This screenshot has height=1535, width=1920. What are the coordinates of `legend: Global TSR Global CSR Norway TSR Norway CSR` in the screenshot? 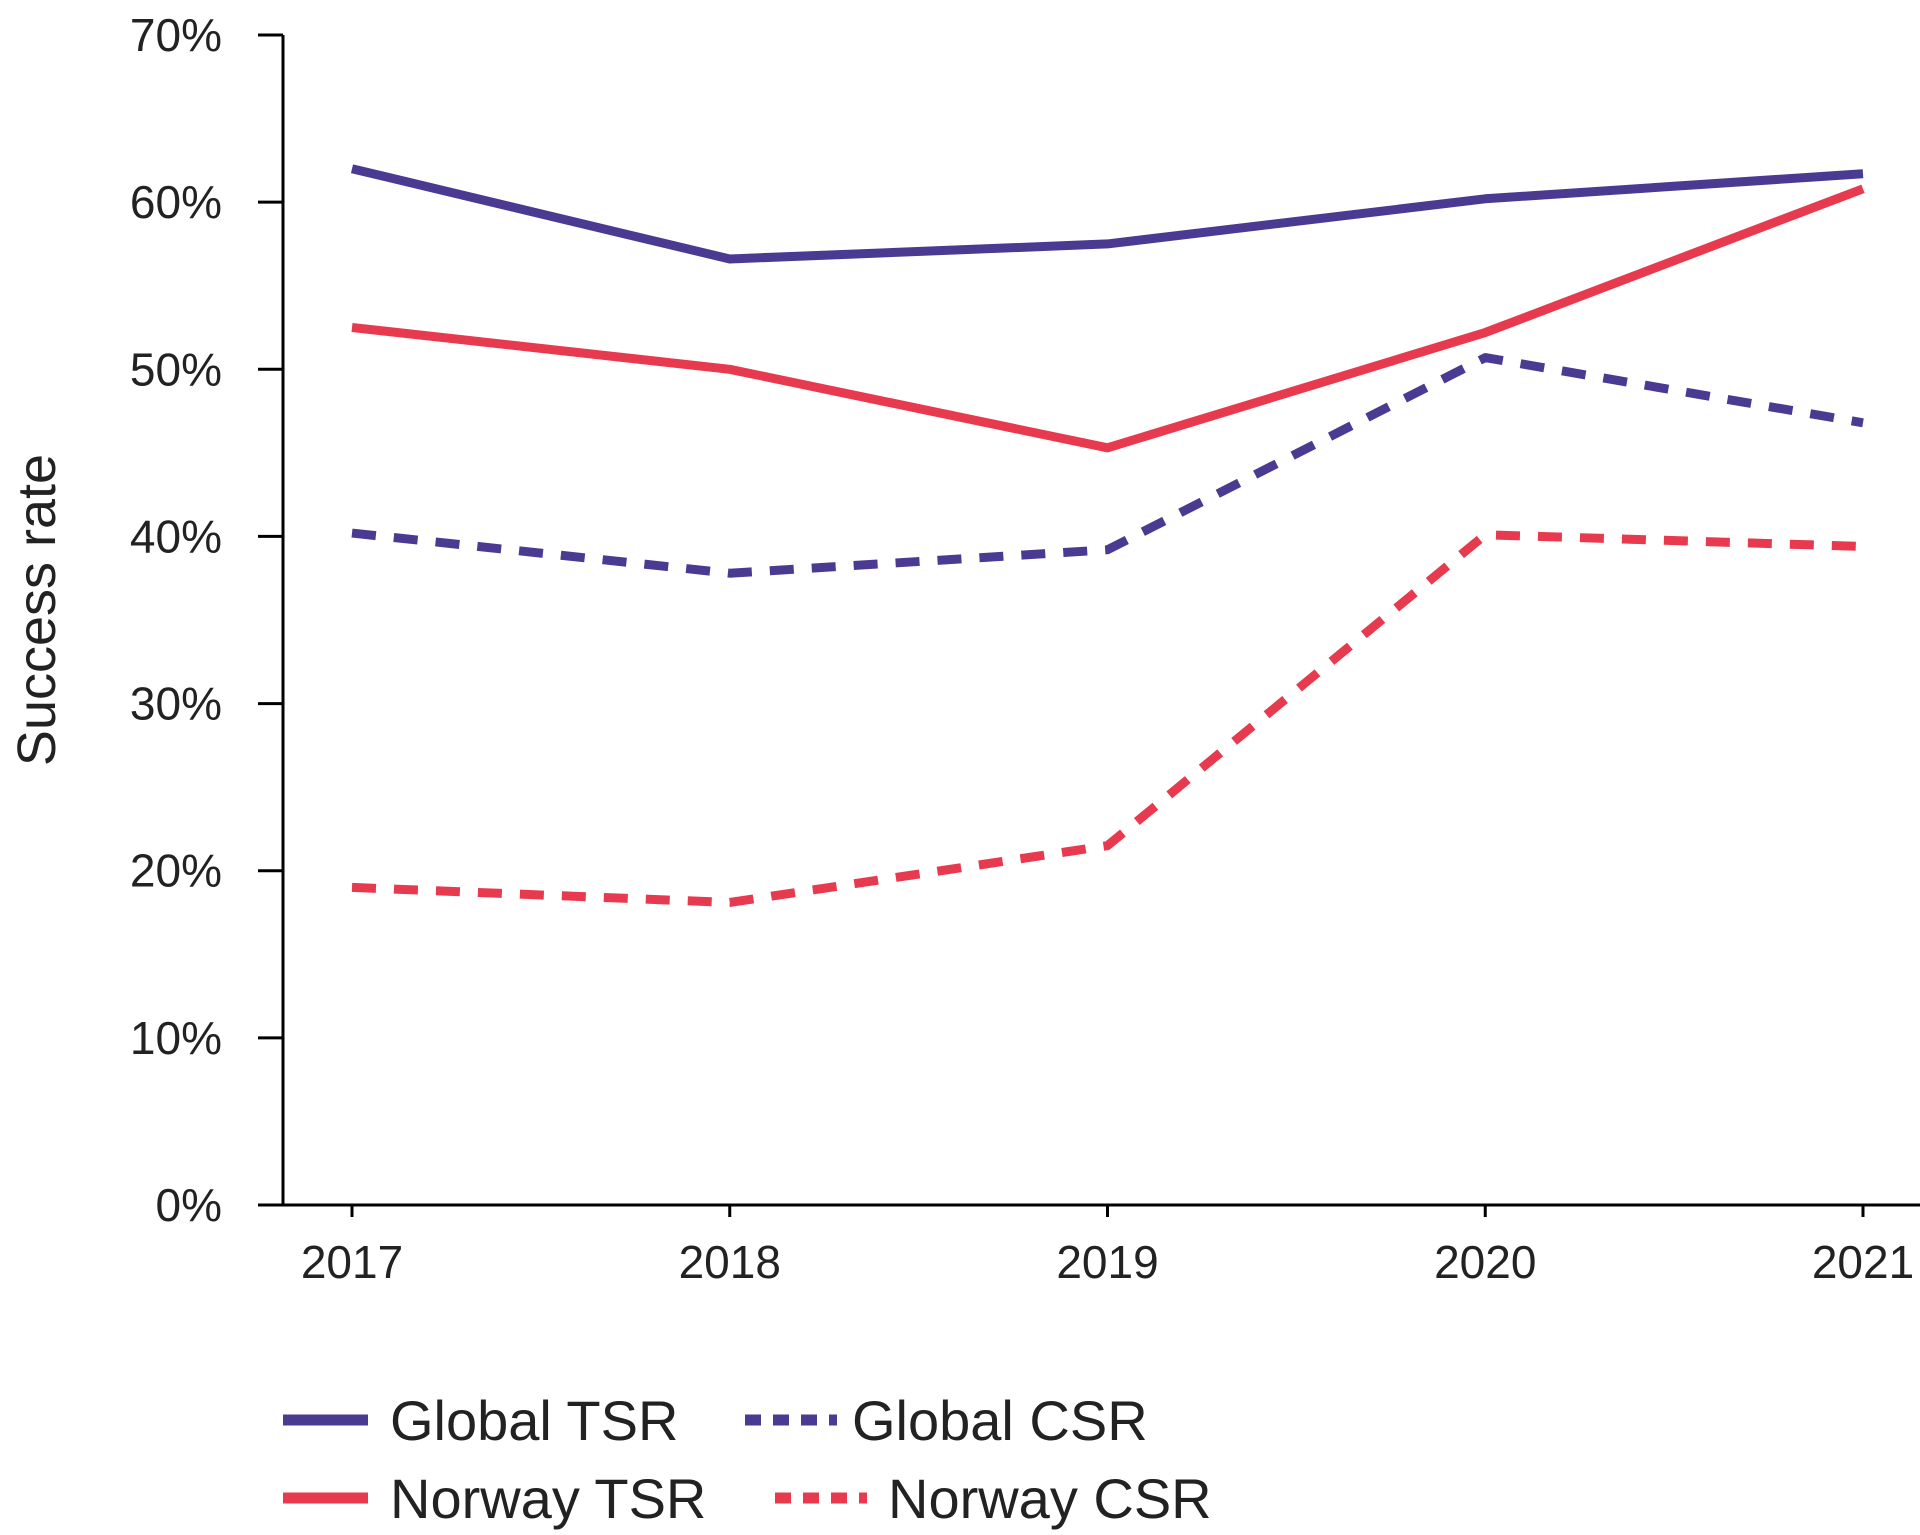 It's located at (747, 1459).